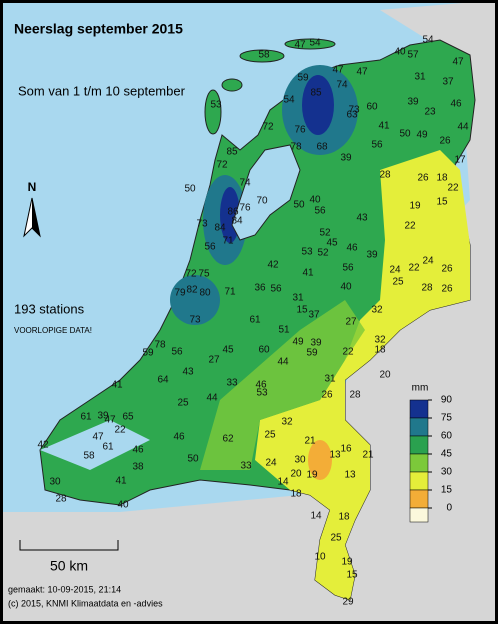 The height and width of the screenshot is (624, 498). What do you see at coordinates (128, 417) in the screenshot?
I see `station-value: 65` at bounding box center [128, 417].